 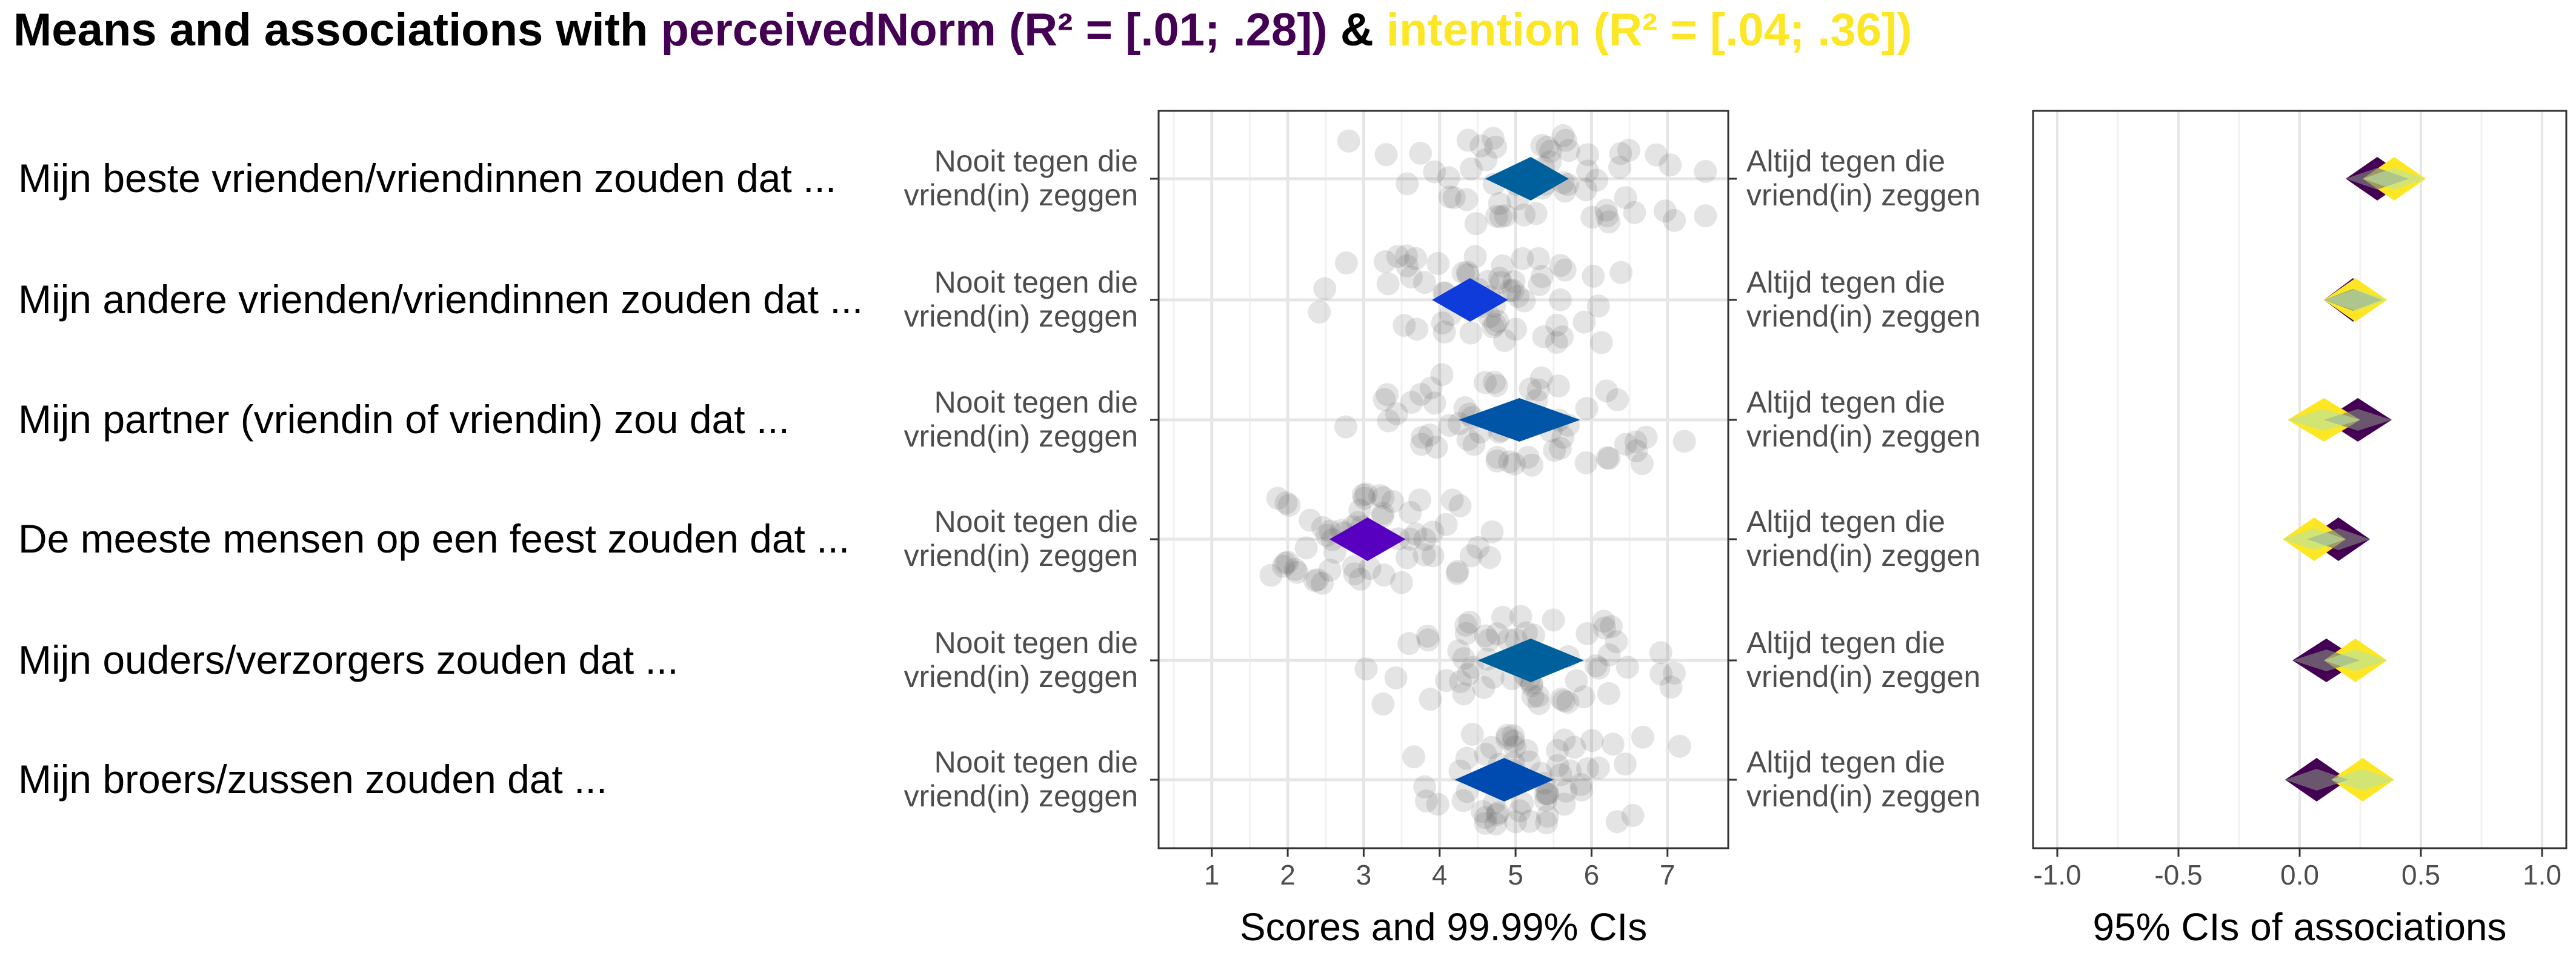 I want to click on perceived-norm-inner, so click(x=2316, y=780).